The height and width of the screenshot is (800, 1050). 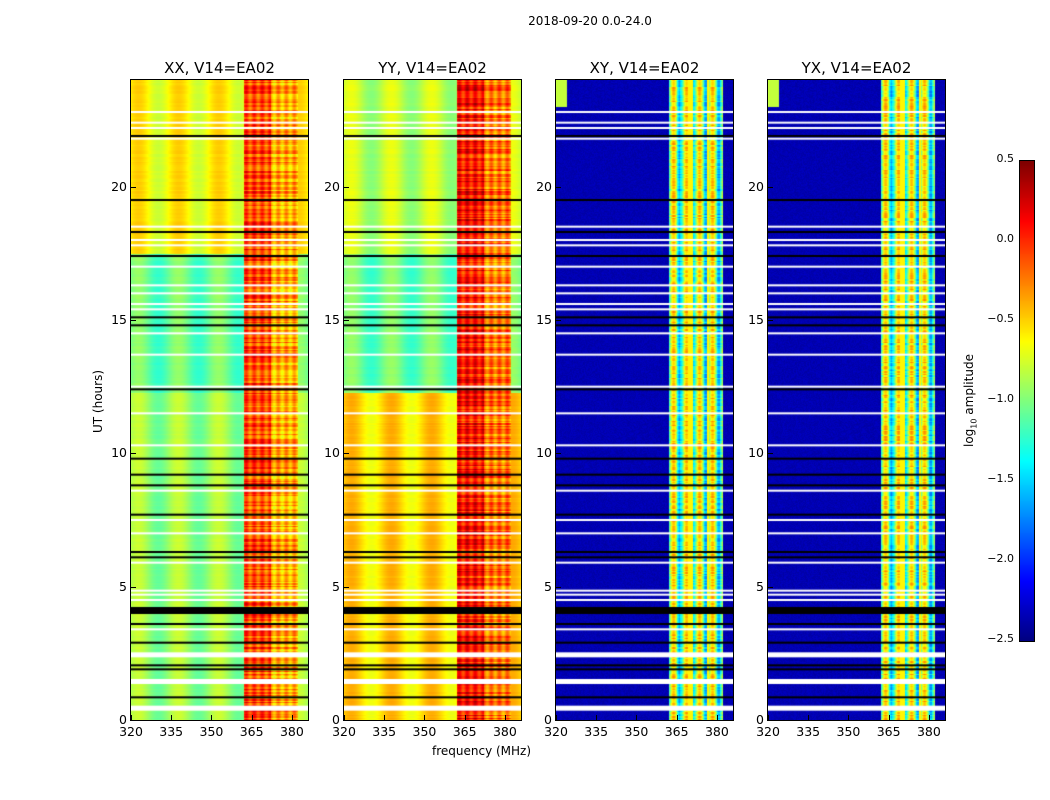 What do you see at coordinates (974, 423) in the screenshot?
I see `colorbar-label-sub: 10` at bounding box center [974, 423].